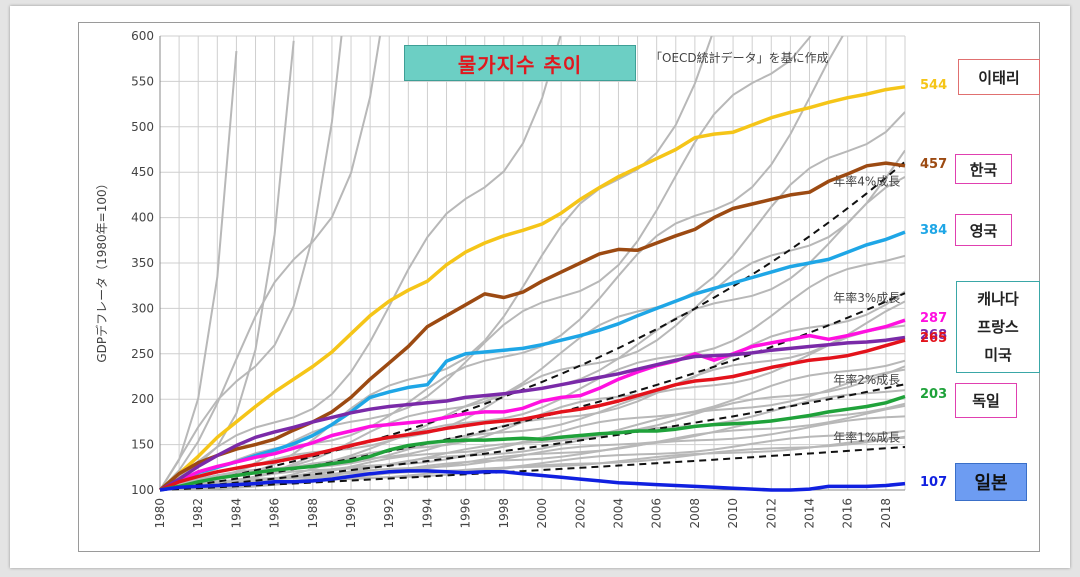 The width and height of the screenshot is (1080, 577). Describe the element at coordinates (999, 77) in the screenshot. I see `label-italy: 이태리` at that location.